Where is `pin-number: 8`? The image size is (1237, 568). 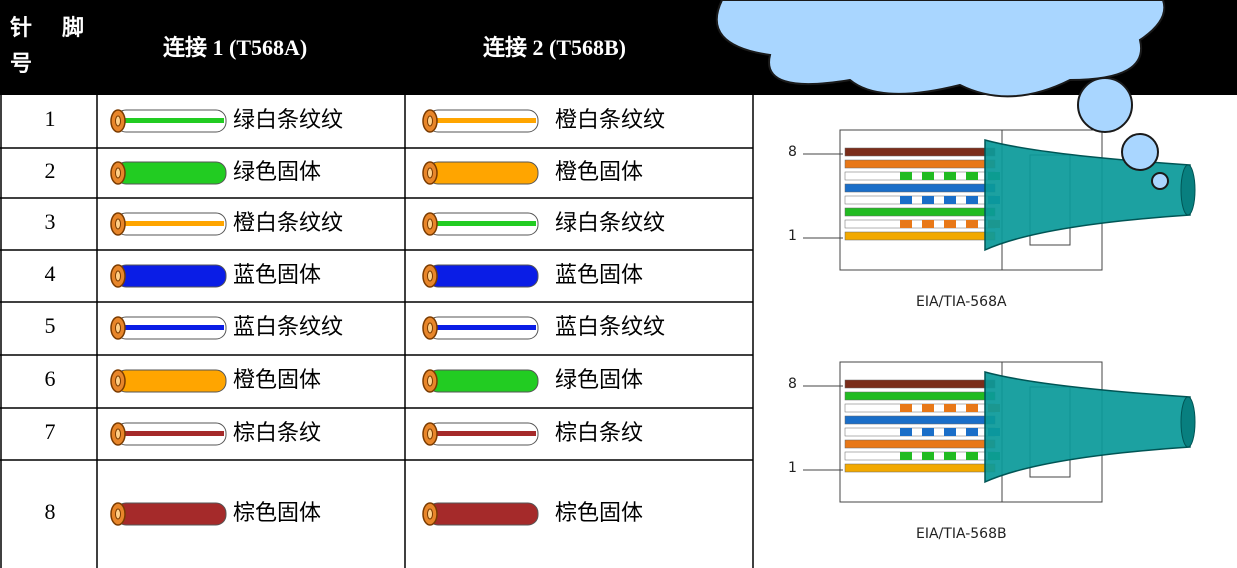
pin-number: 8 is located at coordinates (50, 511).